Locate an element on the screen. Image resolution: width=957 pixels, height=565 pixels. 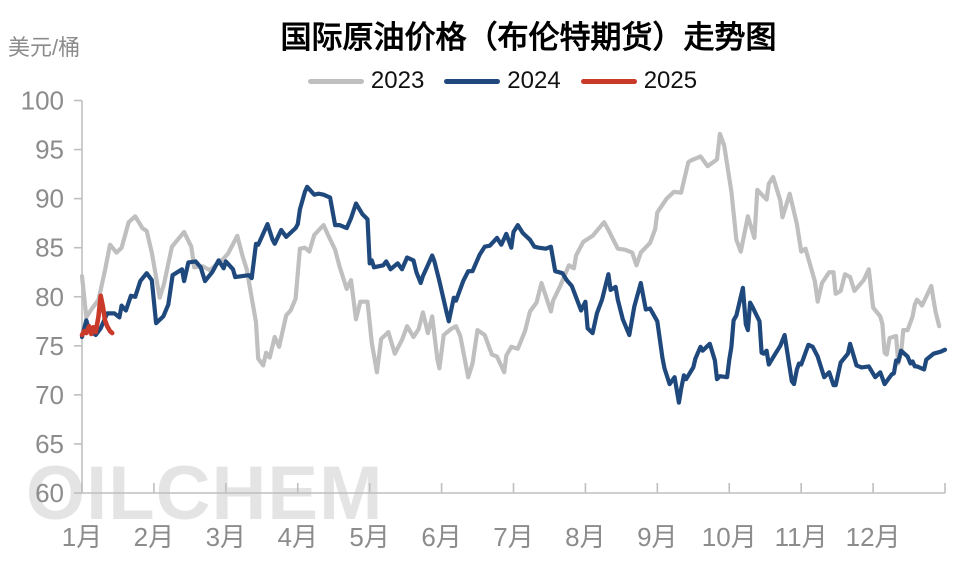
legend-item-2023: 2023 is located at coordinates (366, 81).